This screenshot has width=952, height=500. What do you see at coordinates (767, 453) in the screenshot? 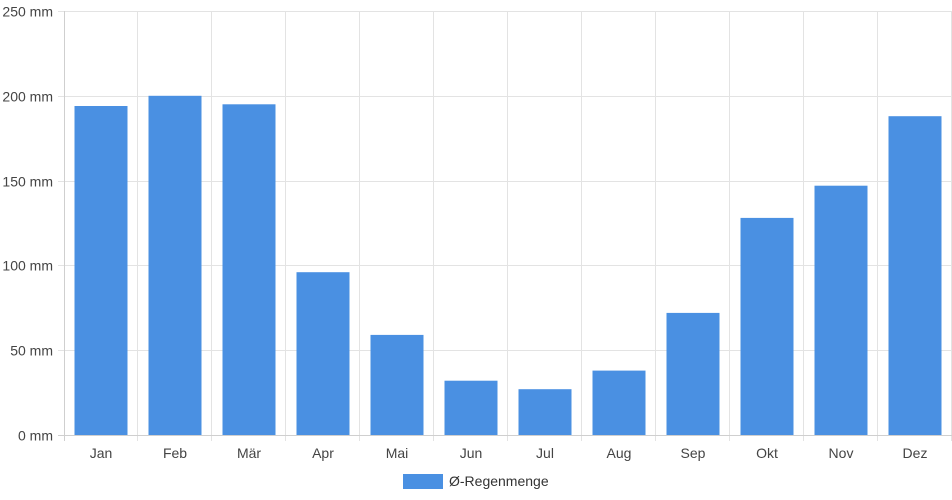
I see `x-tick-label: Okt` at bounding box center [767, 453].